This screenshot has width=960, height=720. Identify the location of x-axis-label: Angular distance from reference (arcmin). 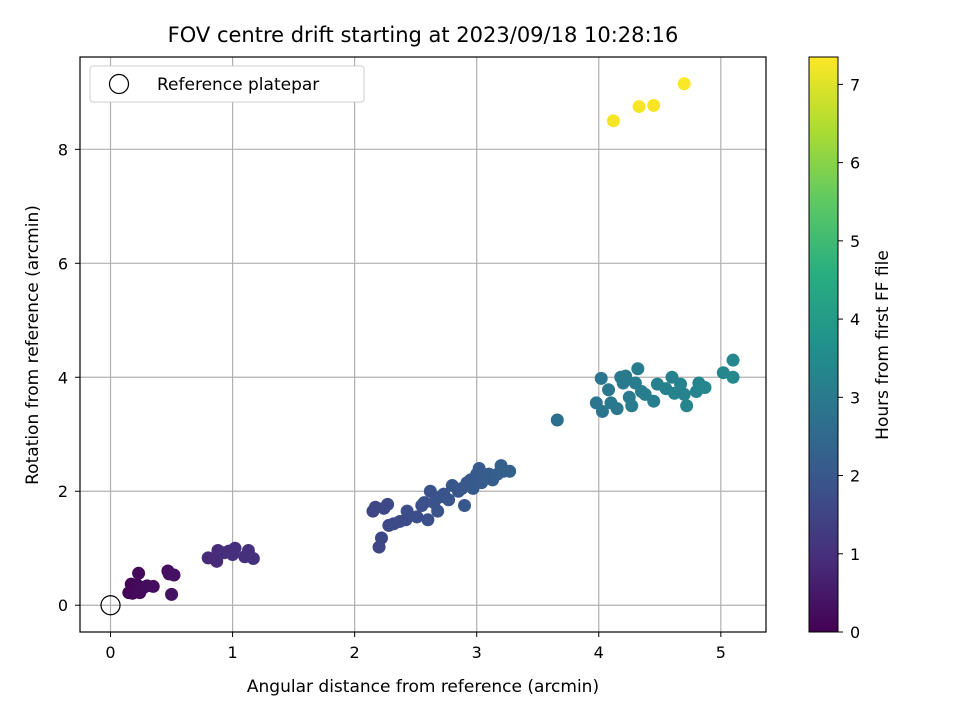
(423, 687).